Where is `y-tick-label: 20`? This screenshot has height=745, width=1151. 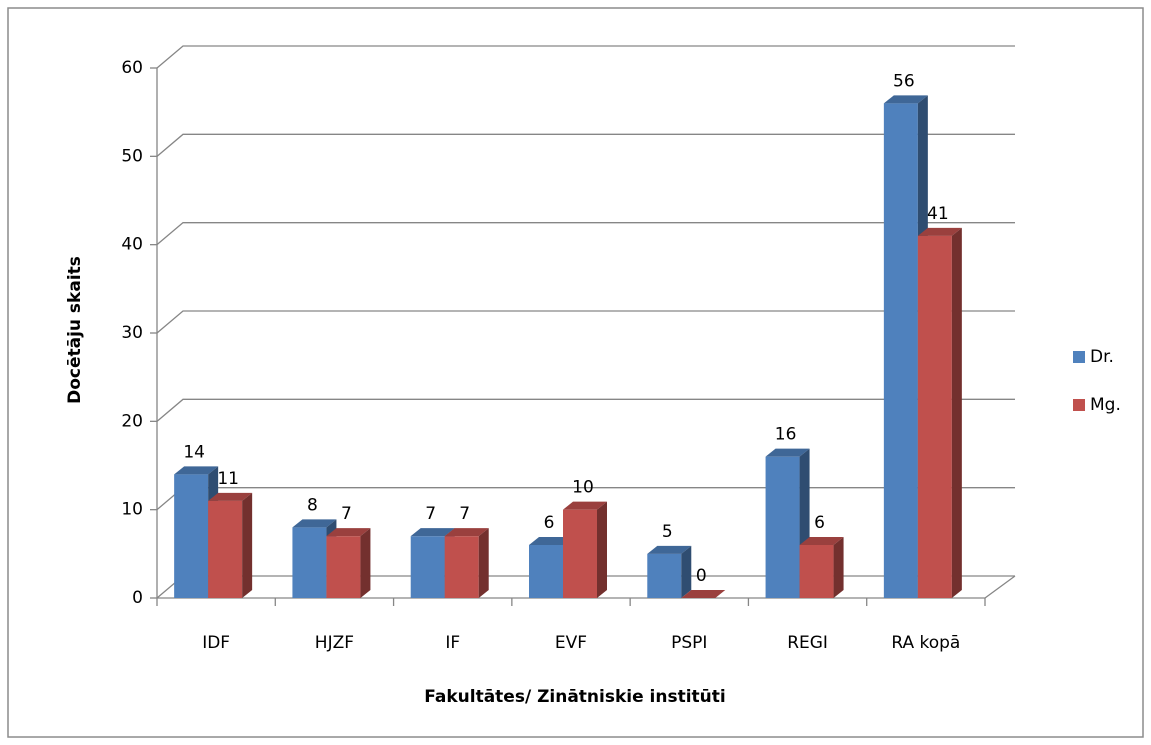 y-tick-label: 20 is located at coordinates (132, 421).